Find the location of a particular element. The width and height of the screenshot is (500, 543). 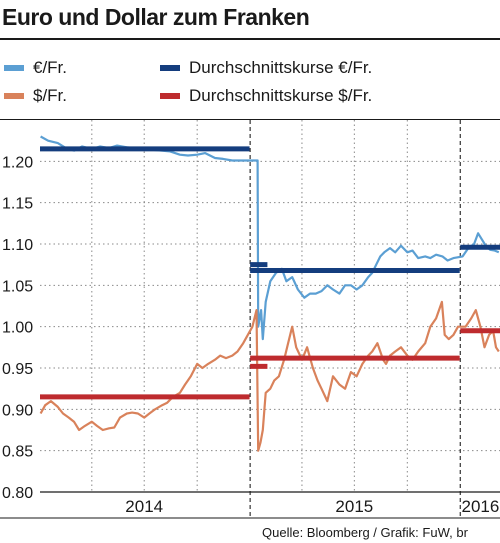

y-tick-label: 1.00 is located at coordinates (17, 328).